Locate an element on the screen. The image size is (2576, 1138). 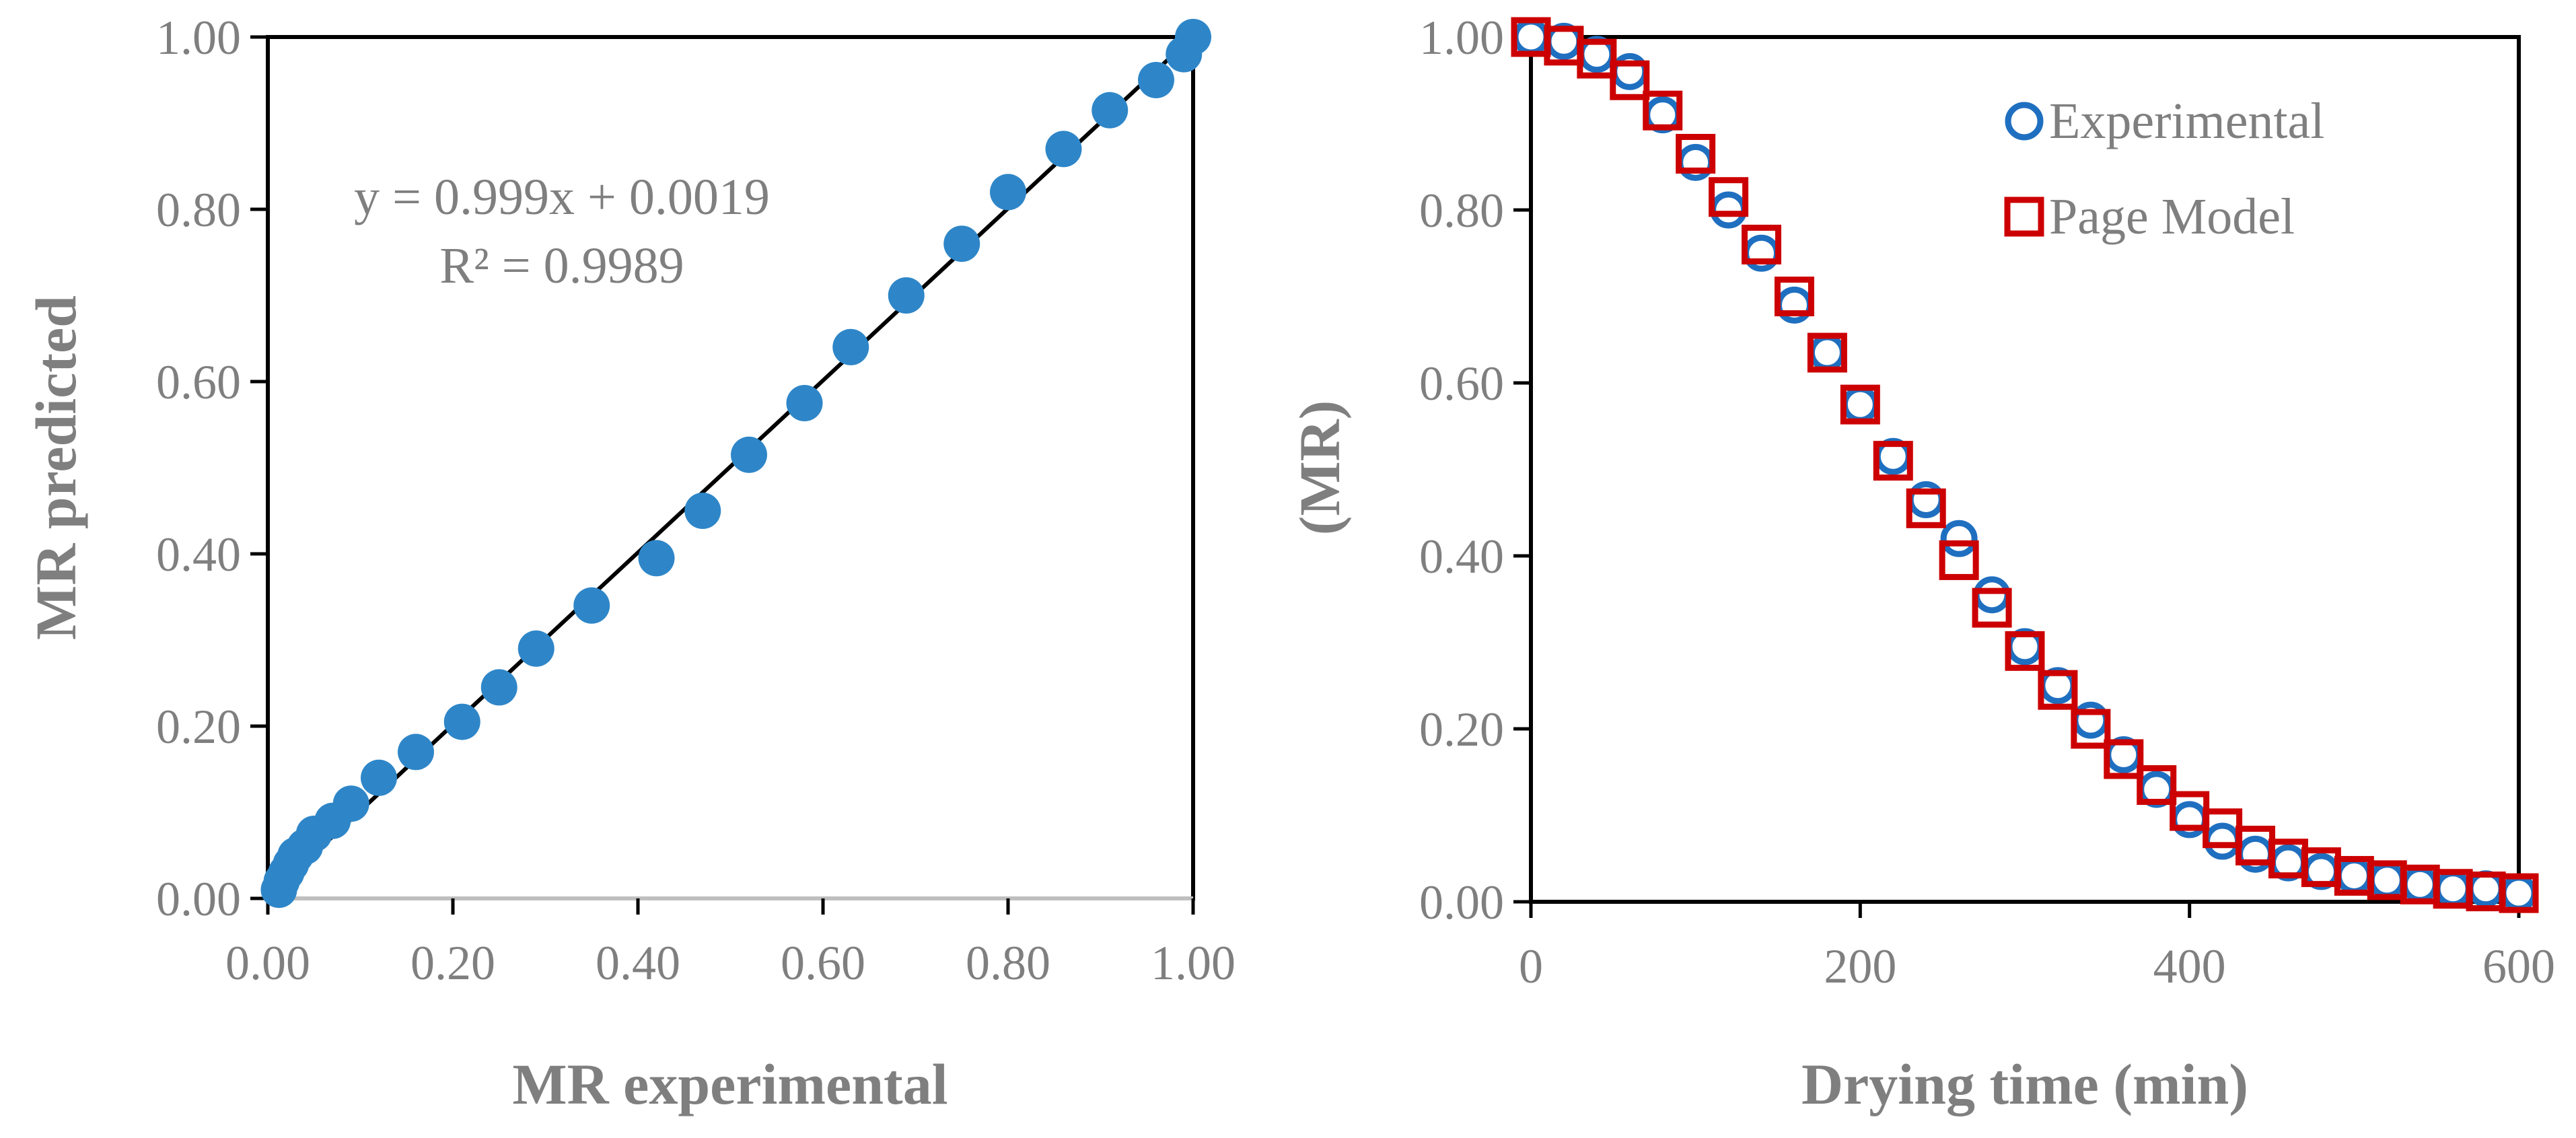
legend-page-model-label: Page Model is located at coordinates (2172, 216).